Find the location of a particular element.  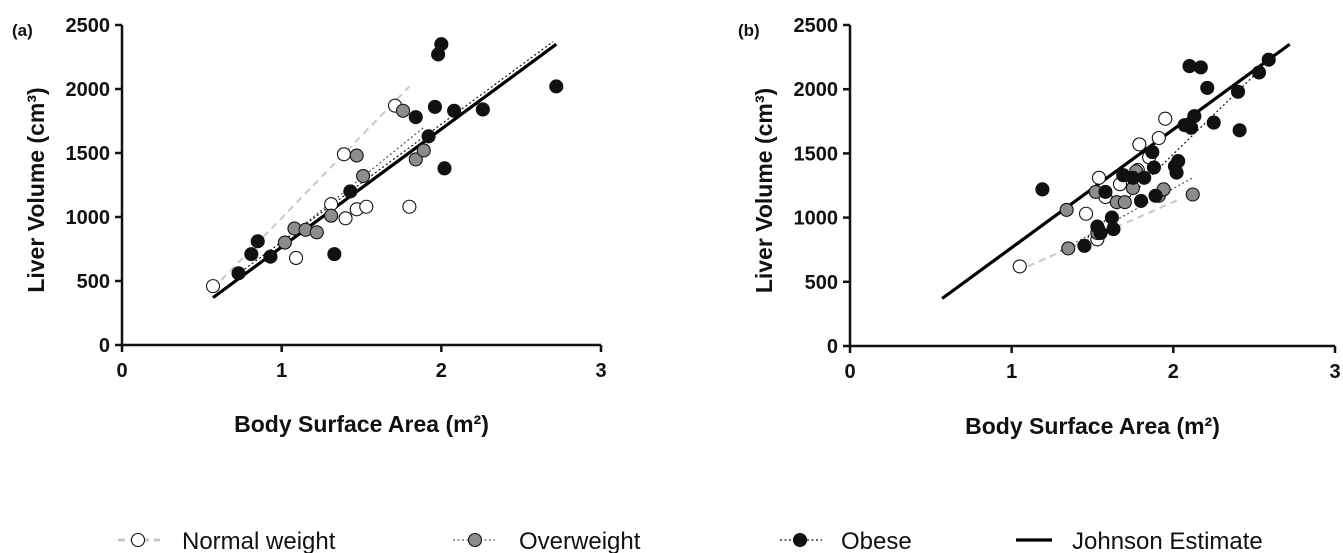

legend-label: Overweight is located at coordinates (580, 540).